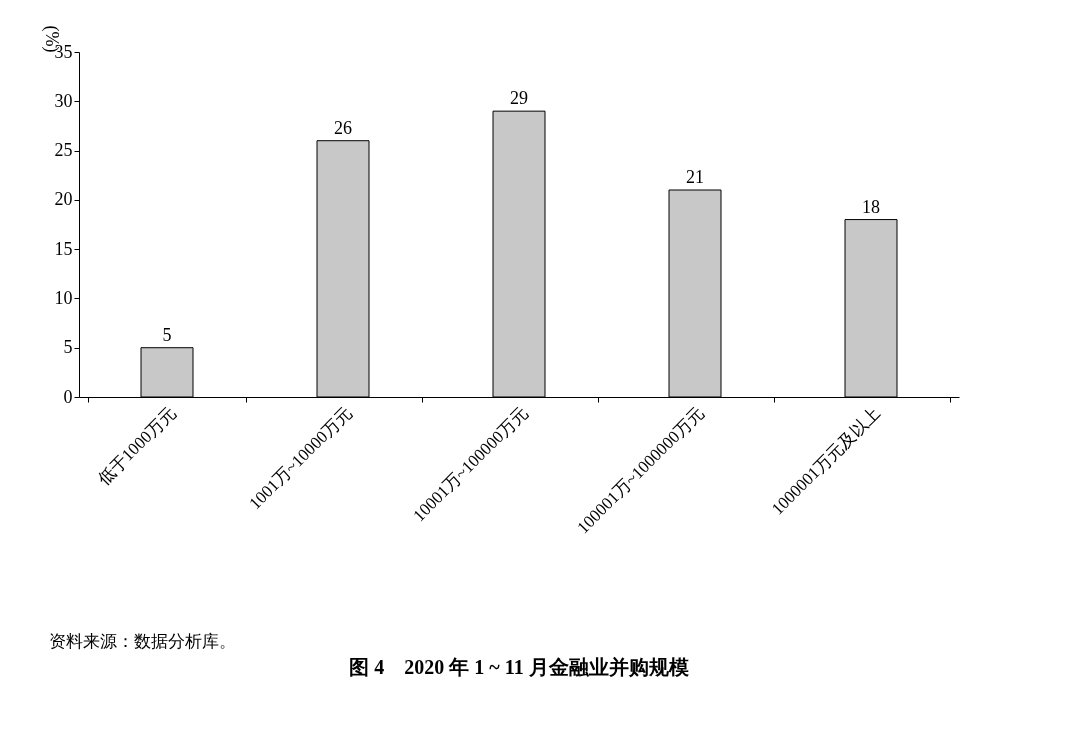 Image resolution: width=1080 pixels, height=729 pixels. Describe the element at coordinates (167, 334) in the screenshot. I see `data-label: 5` at that location.